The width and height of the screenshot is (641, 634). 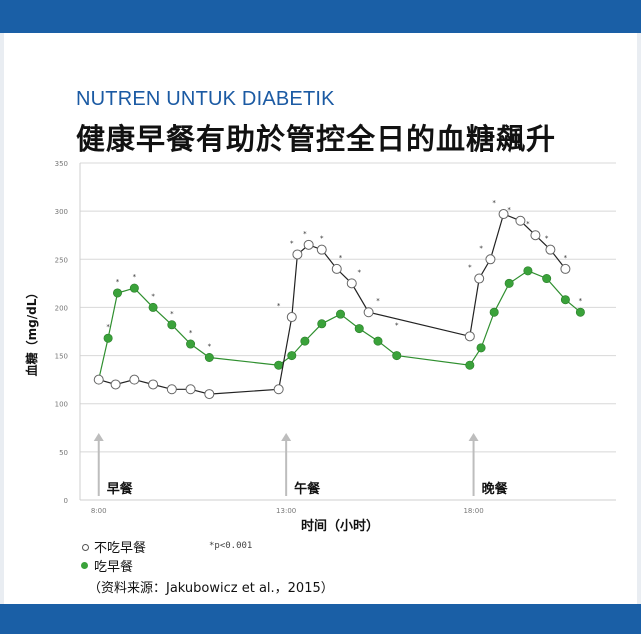 I want to click on y-tick-label: 350, so click(x=61, y=164).